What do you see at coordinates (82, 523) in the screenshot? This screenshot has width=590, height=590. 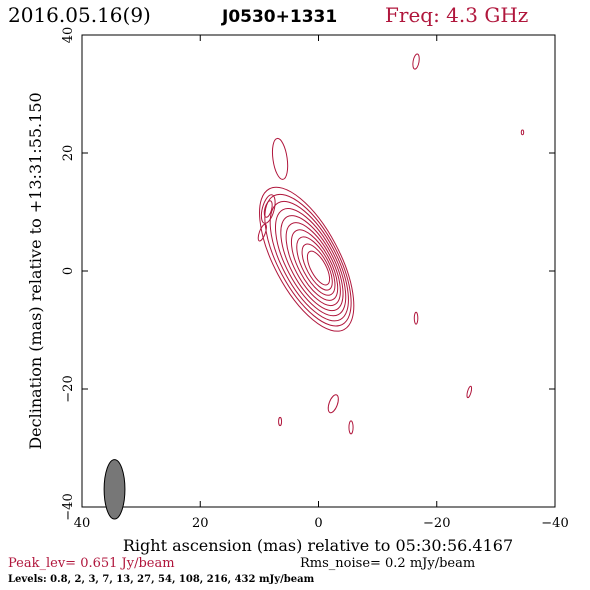 I see `x-tick-label: 40` at bounding box center [82, 523].